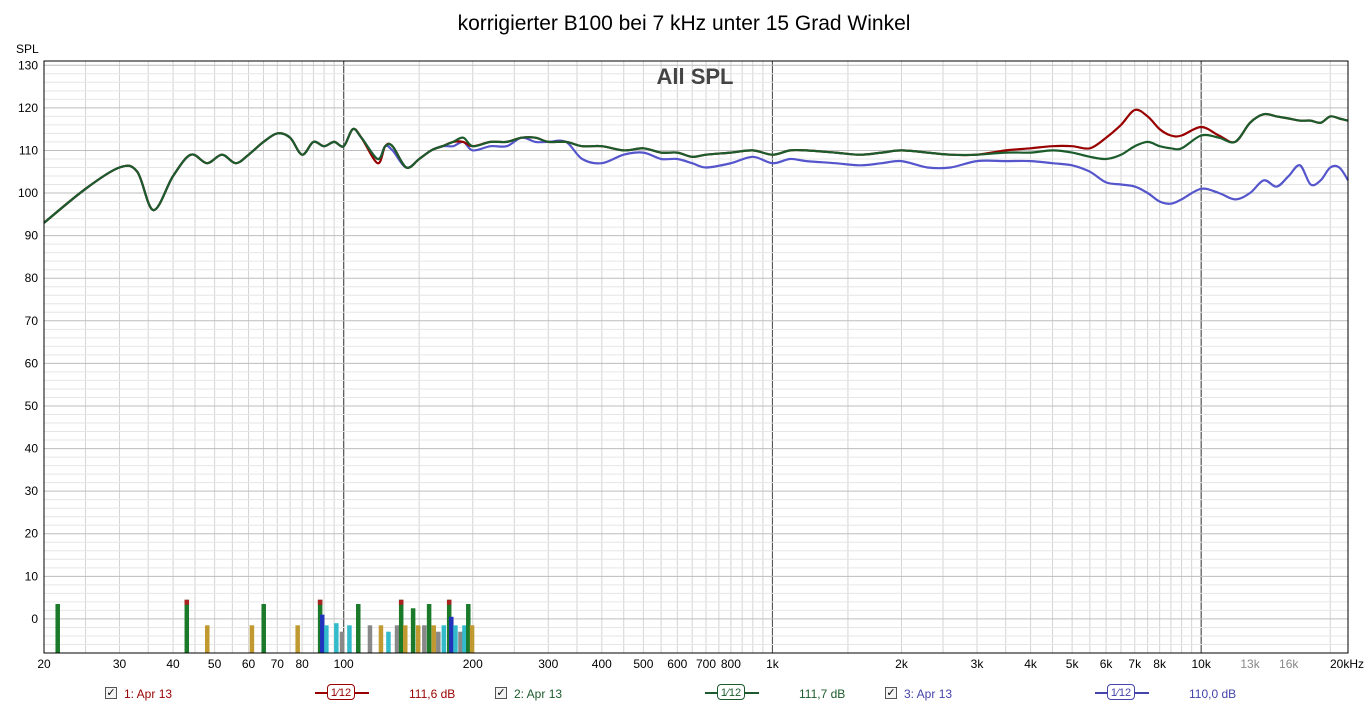 The height and width of the screenshot is (710, 1369). Describe the element at coordinates (32, 449) in the screenshot. I see `y-tick-label: 40` at that location.